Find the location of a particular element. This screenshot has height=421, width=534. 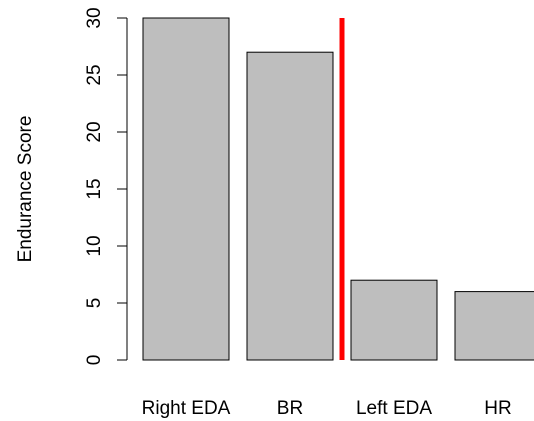

y-axis-label: Endurance Score is located at coordinates (25, 189).